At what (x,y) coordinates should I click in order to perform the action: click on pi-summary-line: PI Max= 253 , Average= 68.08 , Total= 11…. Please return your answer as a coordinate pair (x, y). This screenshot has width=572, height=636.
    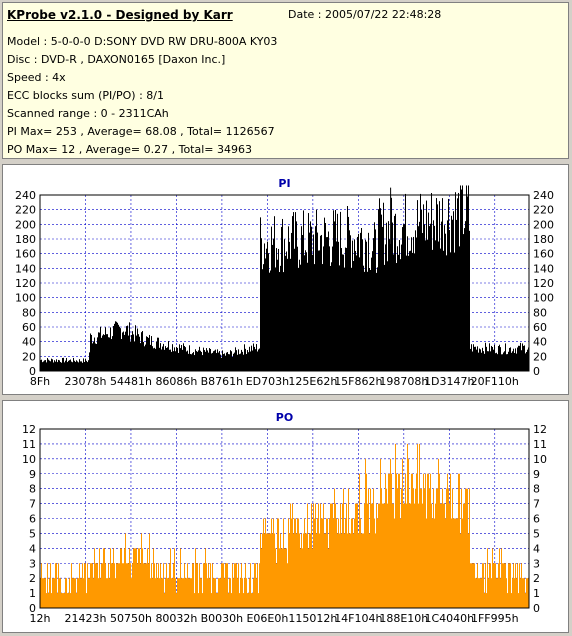
    Looking at the image, I should click on (141, 131).